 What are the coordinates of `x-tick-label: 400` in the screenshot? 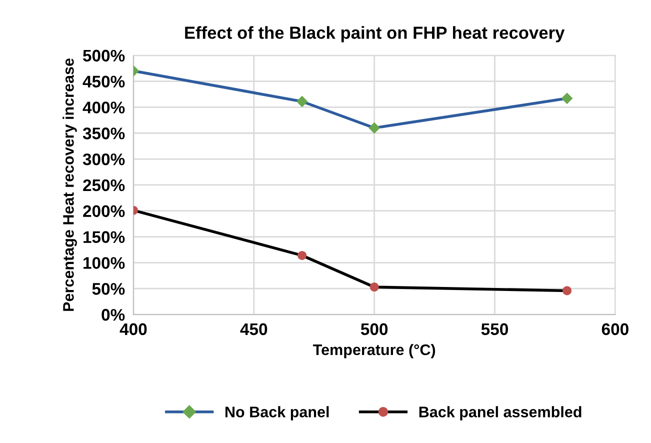 It's located at (133, 329).